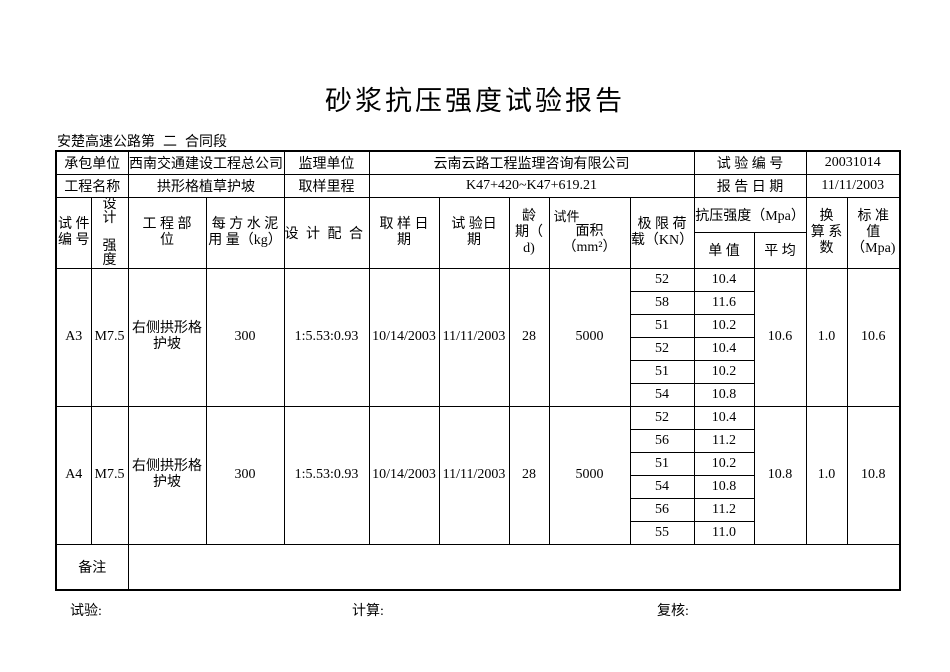 The image size is (950, 672). What do you see at coordinates (780, 250) in the screenshot?
I see `col-header-average: 平 均` at bounding box center [780, 250].